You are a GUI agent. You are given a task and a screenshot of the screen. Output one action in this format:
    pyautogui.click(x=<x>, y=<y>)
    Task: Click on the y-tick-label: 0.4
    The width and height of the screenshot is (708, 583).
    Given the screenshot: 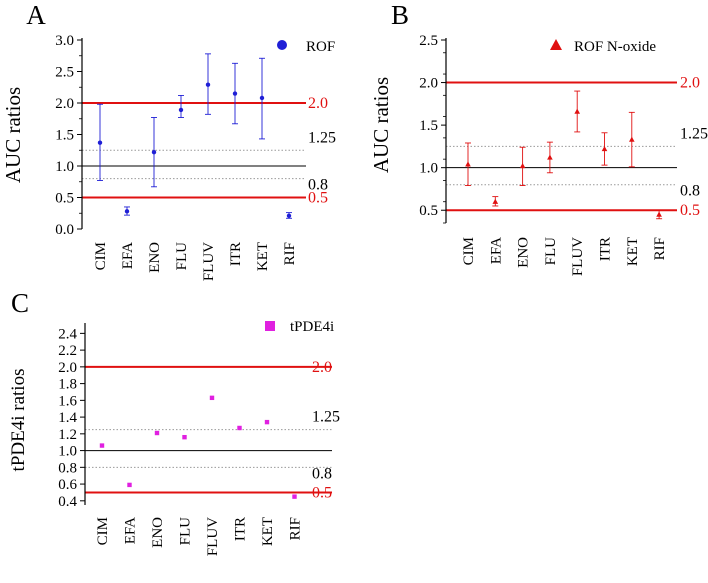 What is the action you would take?
    pyautogui.click(x=67, y=502)
    